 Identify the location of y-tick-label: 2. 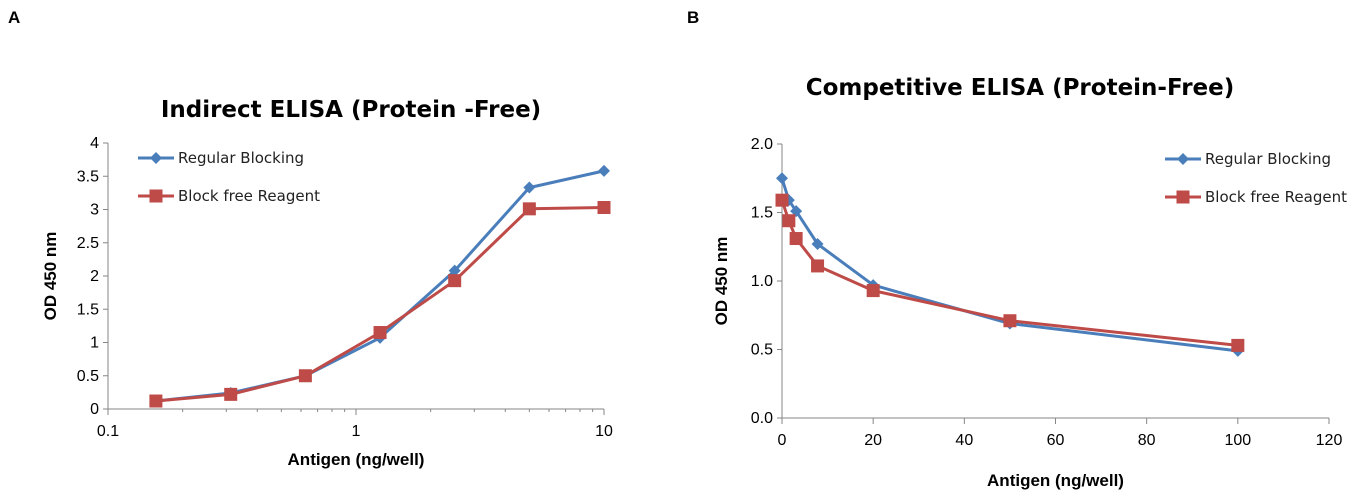
(94, 276).